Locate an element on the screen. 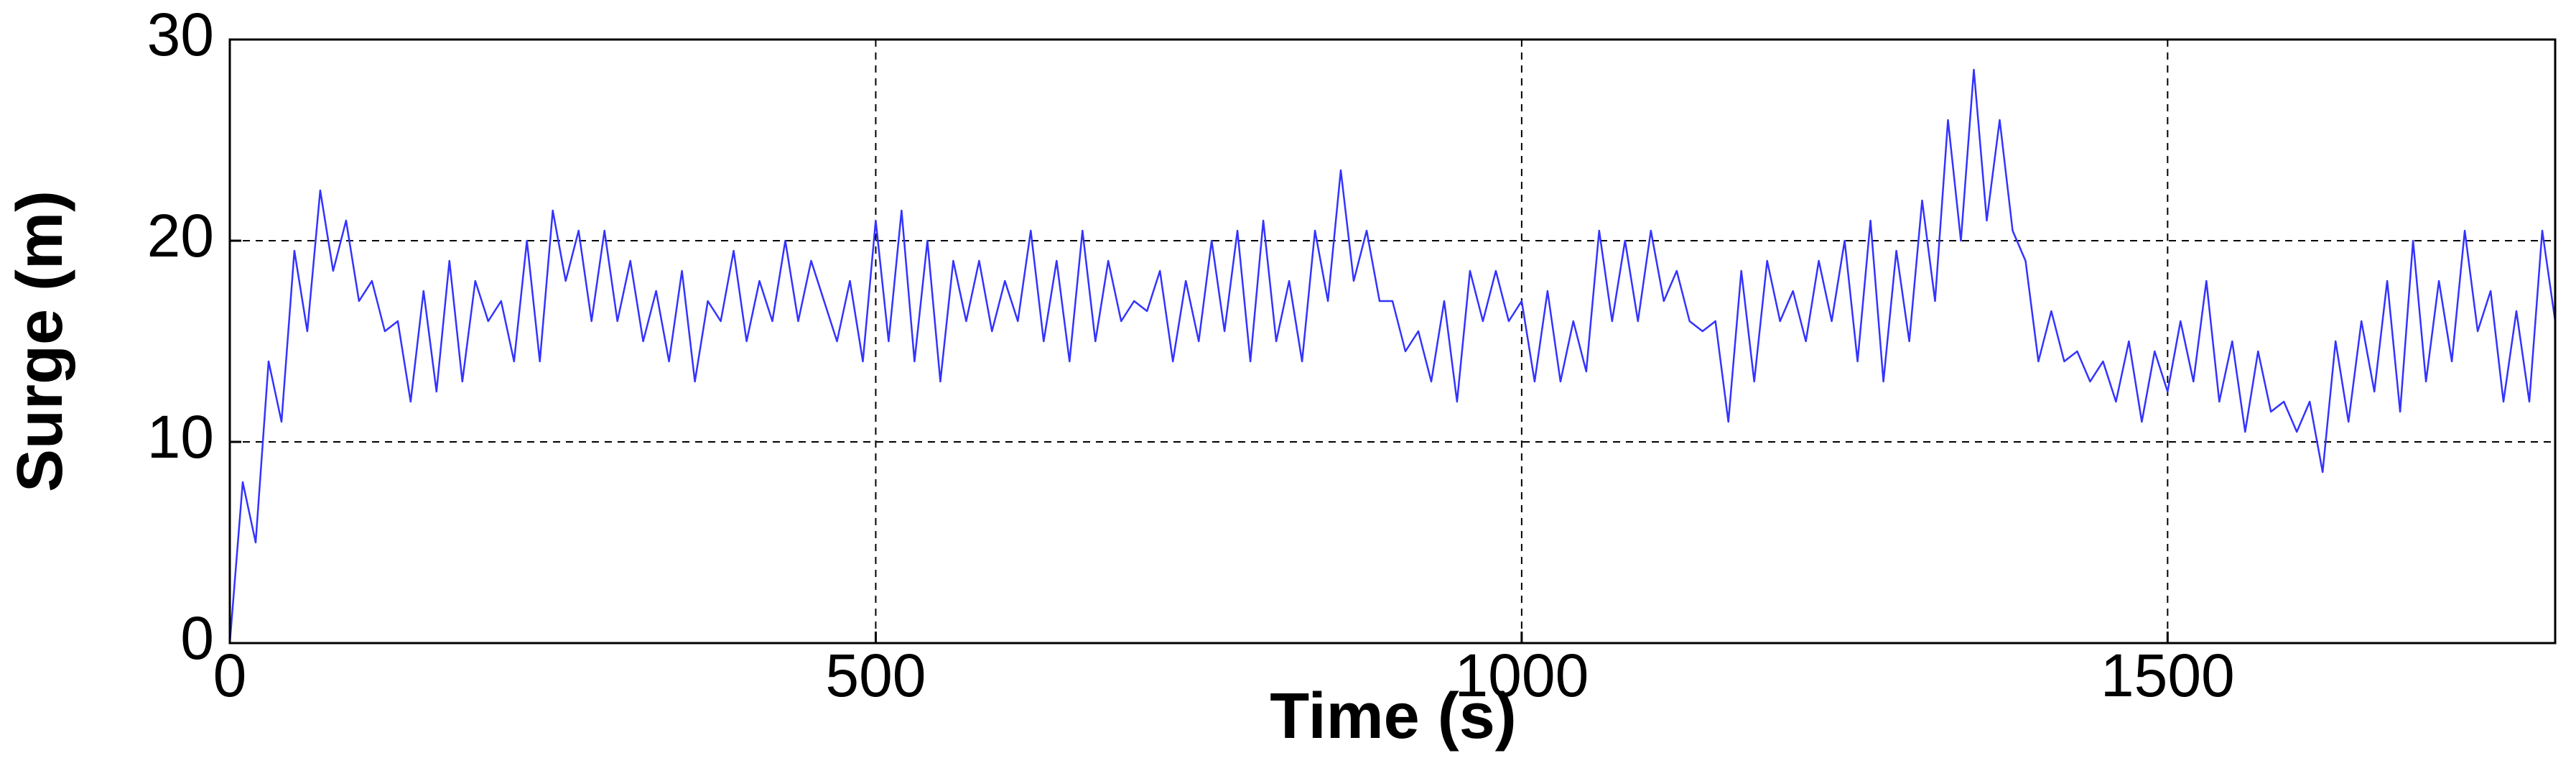  y-tick-label: 30 is located at coordinates (180, 34).